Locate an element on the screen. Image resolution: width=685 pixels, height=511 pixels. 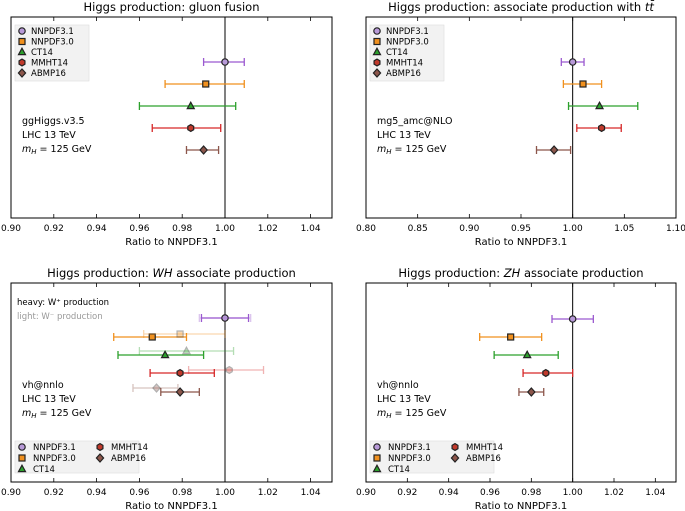
panel-4-legend-label-mmht14: MMHT14 is located at coordinates (484, 448).